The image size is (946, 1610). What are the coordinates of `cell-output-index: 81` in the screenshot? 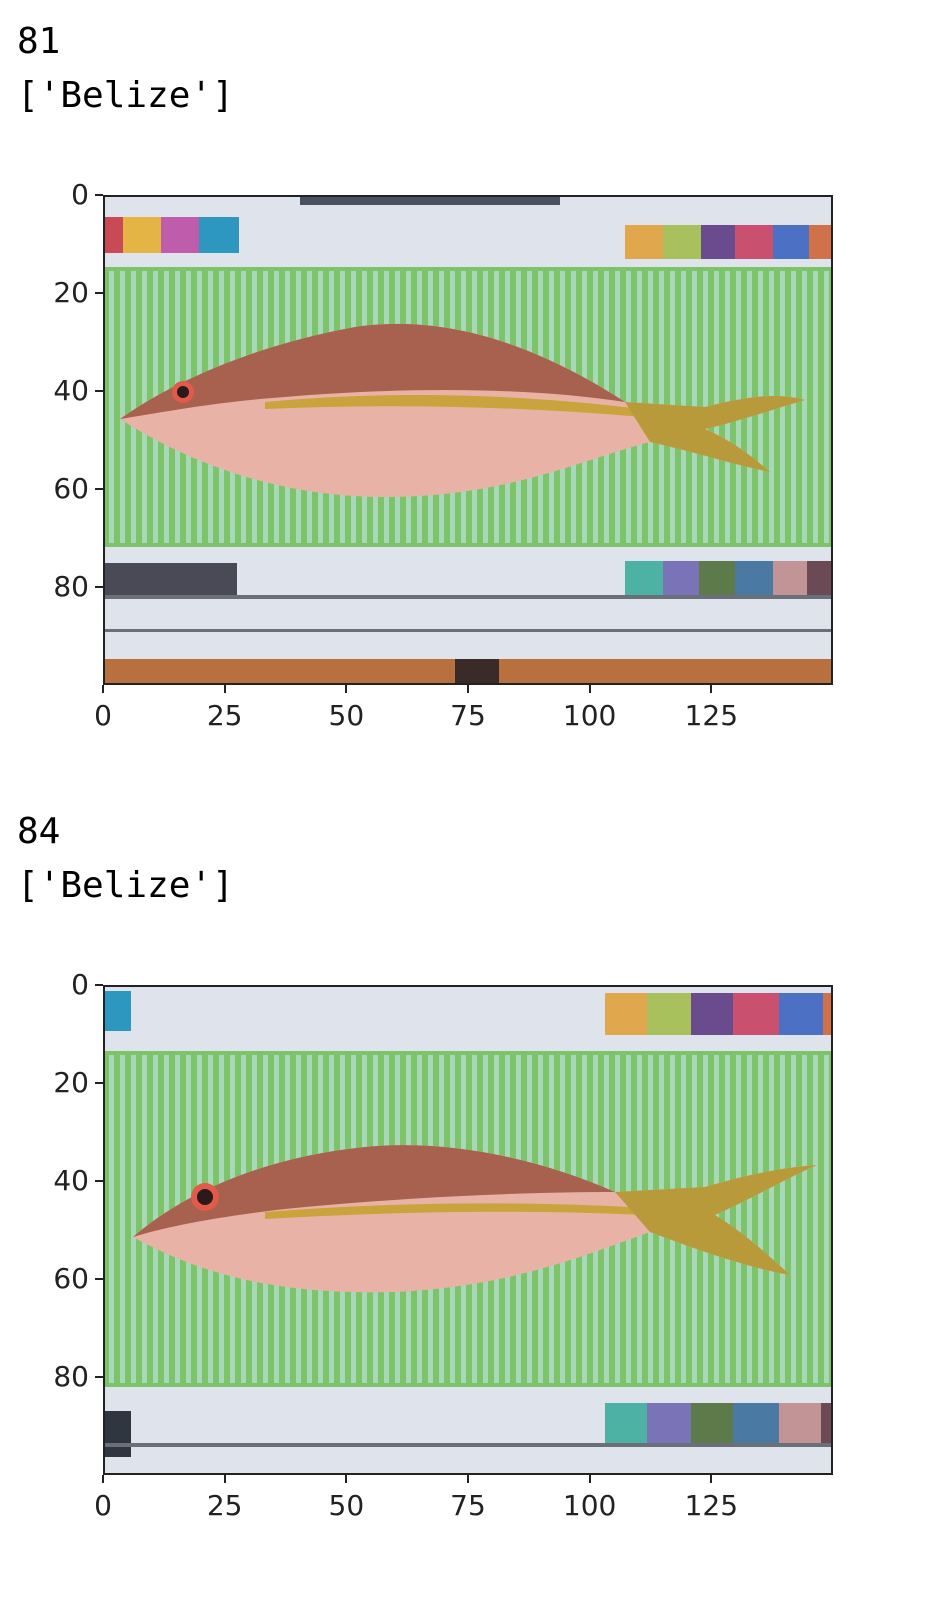 It's located at (39, 41).